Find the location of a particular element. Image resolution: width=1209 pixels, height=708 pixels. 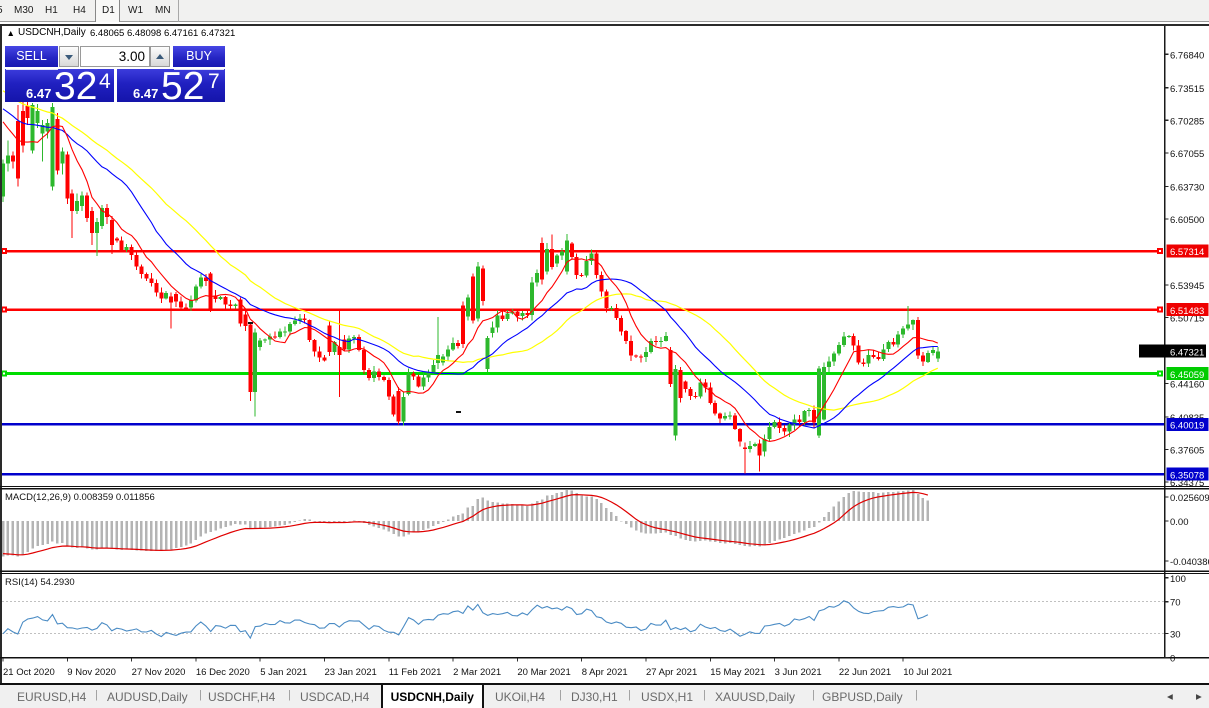

svg-text: 22 Jun 2021 is located at coordinates (865, 672).